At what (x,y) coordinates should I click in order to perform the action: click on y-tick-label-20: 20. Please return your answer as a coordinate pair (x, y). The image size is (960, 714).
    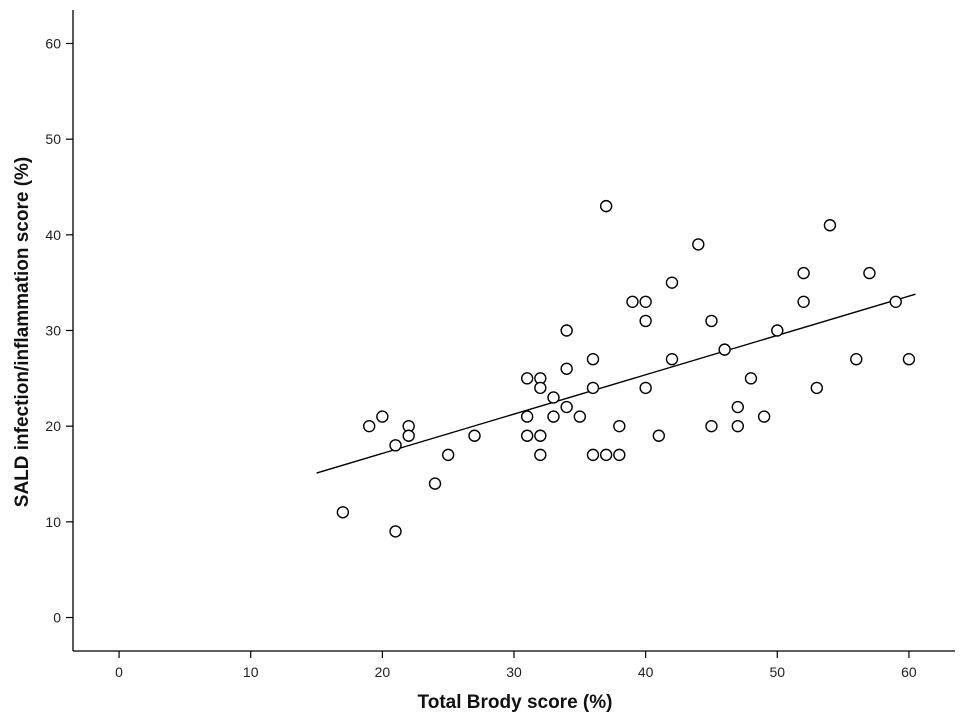
    Looking at the image, I should click on (53, 426).